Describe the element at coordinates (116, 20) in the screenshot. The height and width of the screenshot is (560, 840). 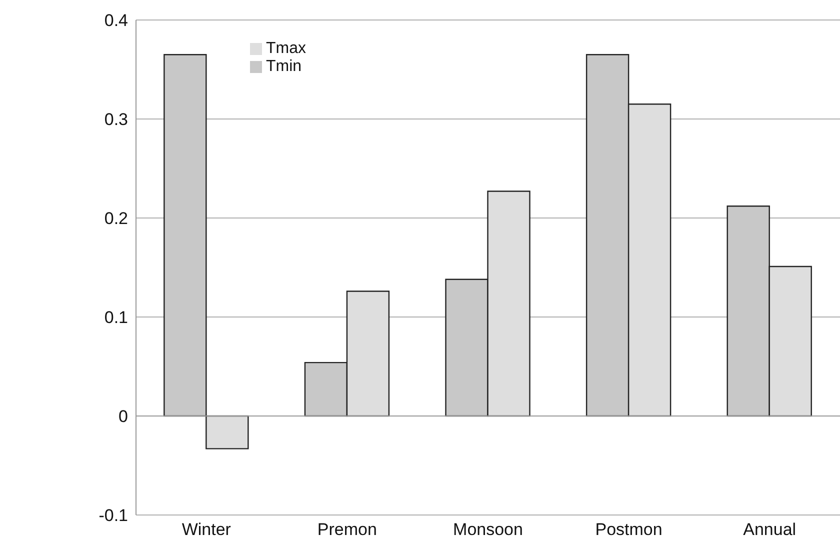
I see `y-tick-label: 0.4` at that location.